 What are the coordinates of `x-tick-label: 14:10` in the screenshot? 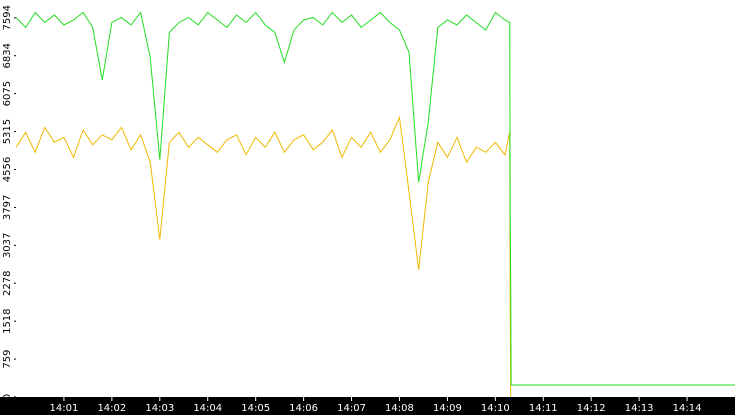 It's located at (495, 408).